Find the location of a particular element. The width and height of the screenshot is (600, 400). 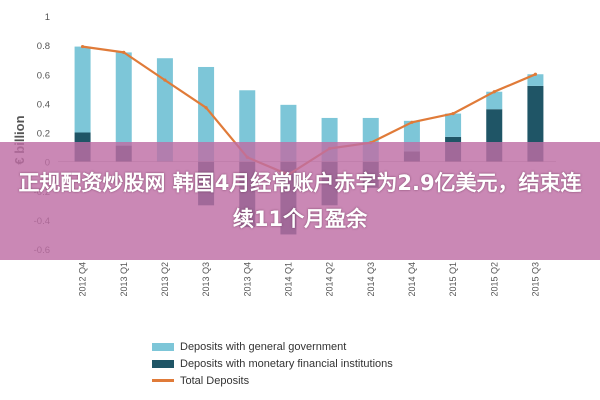

x-tick-label: 2014 Q2 is located at coordinates (330, 279).